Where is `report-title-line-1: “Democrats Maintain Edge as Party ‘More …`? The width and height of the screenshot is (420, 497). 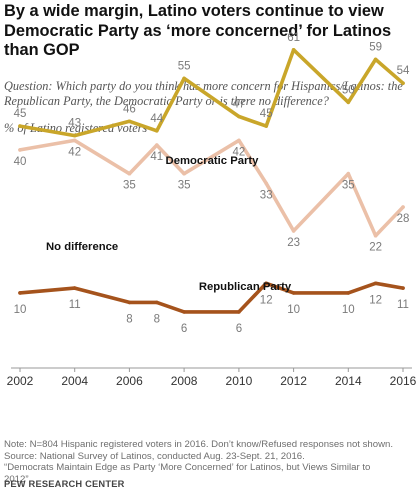 report-title-line-1: “Democrats Maintain Edge as Party ‘More … is located at coordinates (187, 468).